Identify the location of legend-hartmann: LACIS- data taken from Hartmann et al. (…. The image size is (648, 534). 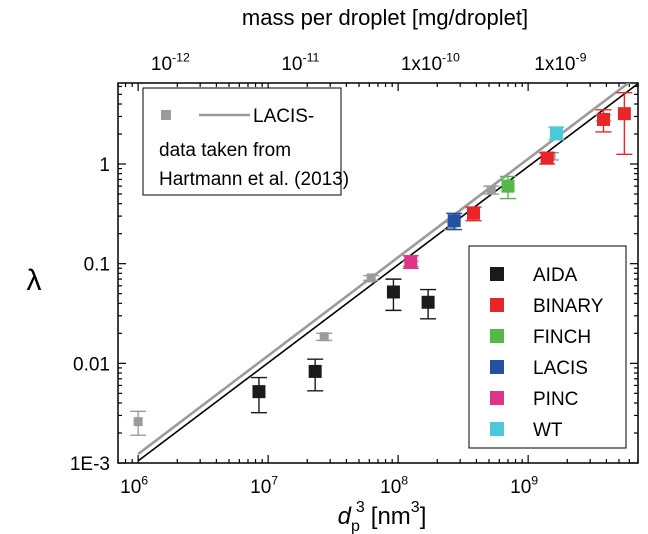
(245, 141).